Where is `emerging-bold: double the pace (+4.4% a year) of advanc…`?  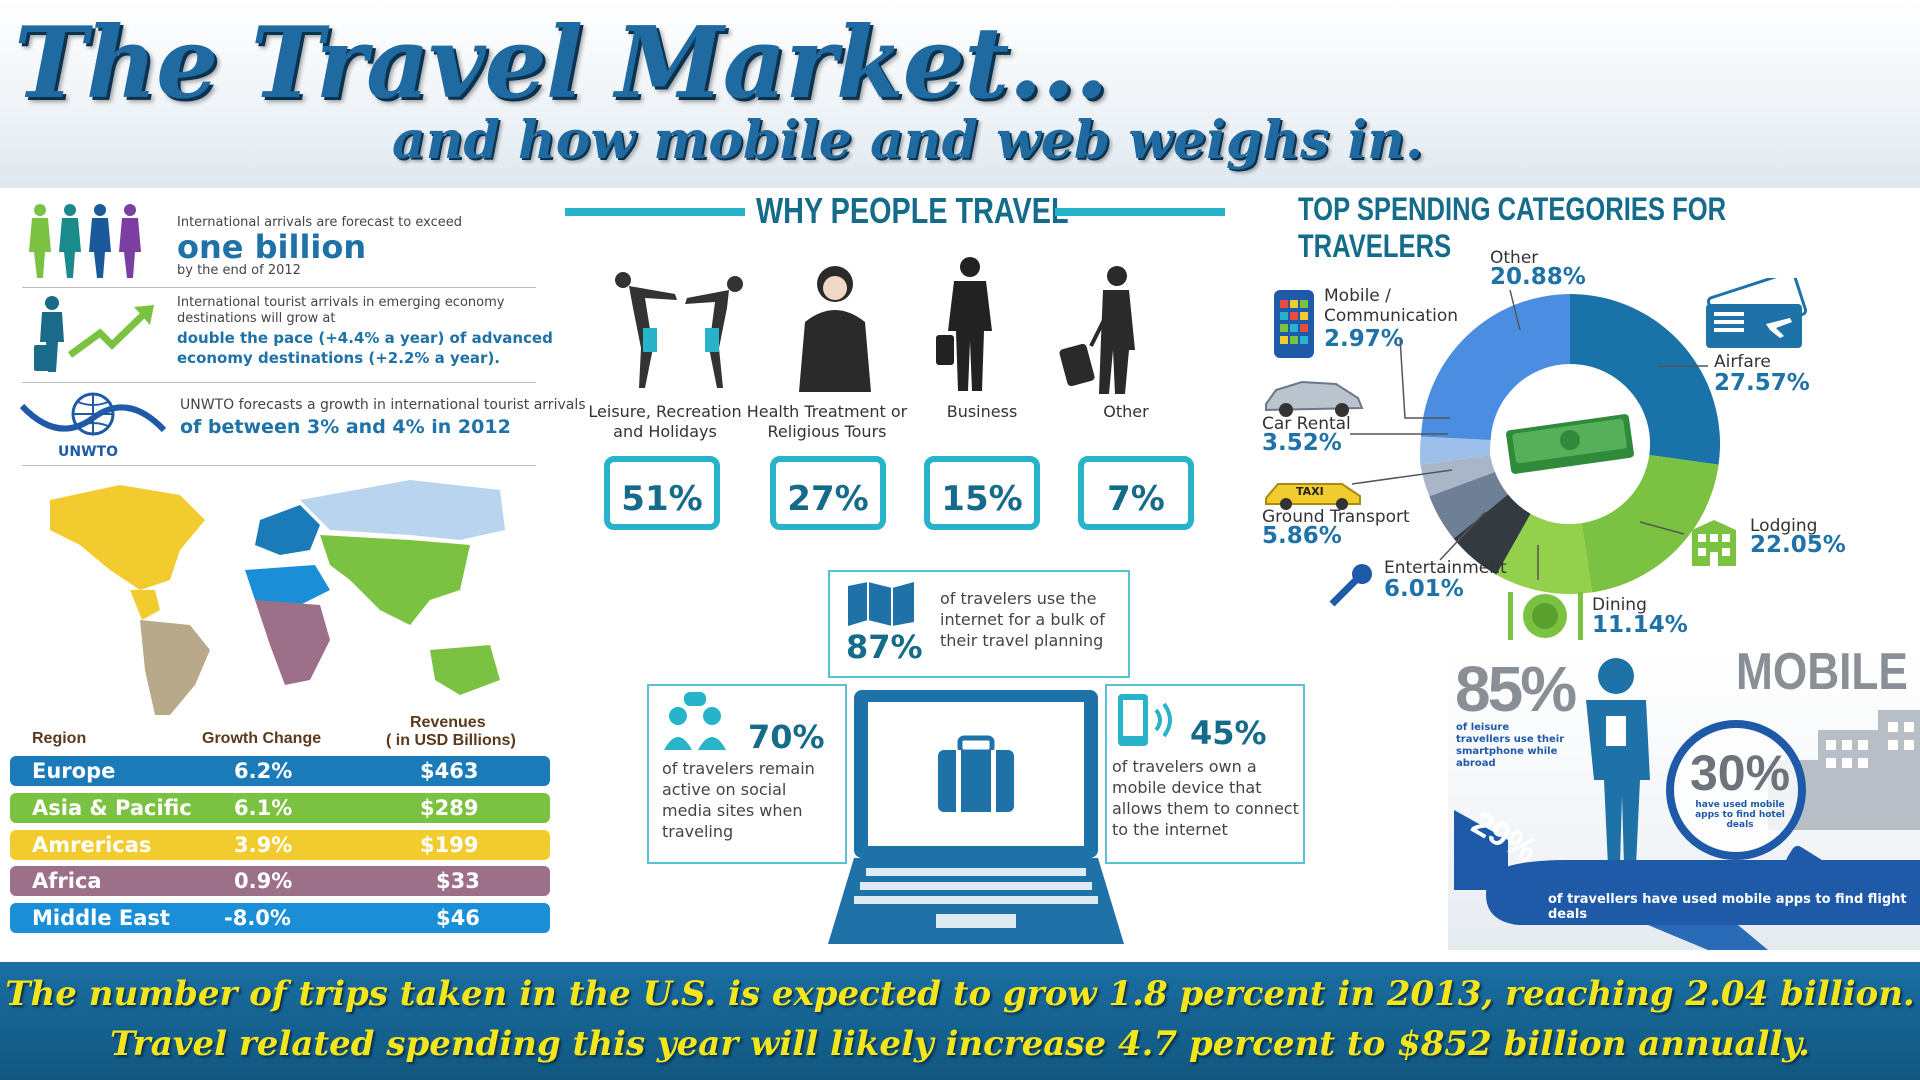
emerging-bold: double the pace (+4.4% a year) of advanc… is located at coordinates (365, 348).